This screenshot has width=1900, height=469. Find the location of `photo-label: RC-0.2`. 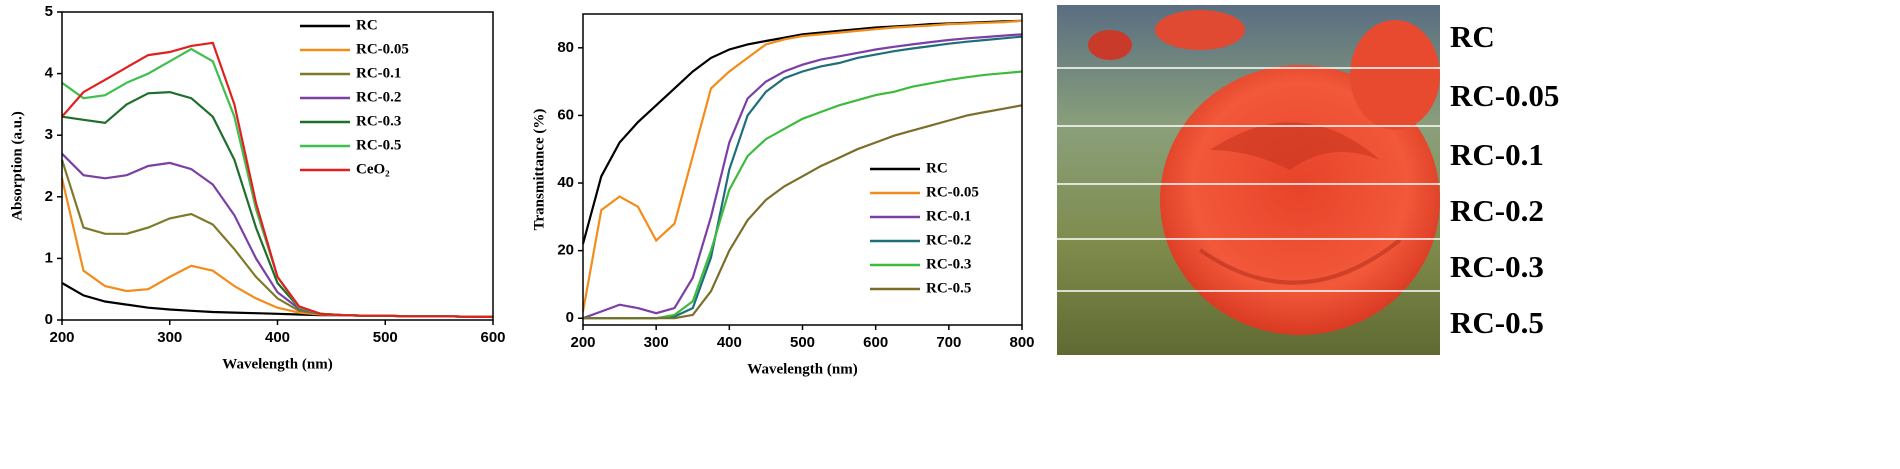

photo-label: RC-0.2 is located at coordinates (1497, 210).